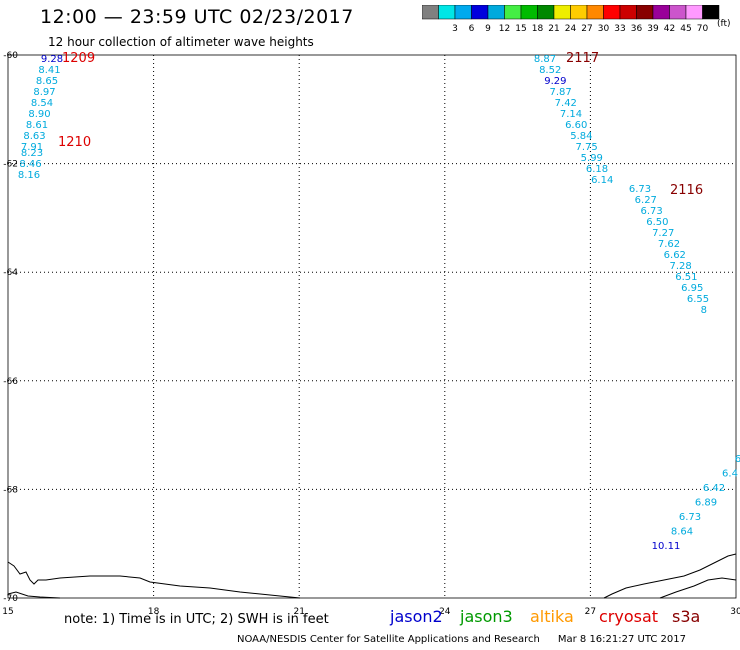  I want to click on wave-height-value: 6.55, so click(698, 299).